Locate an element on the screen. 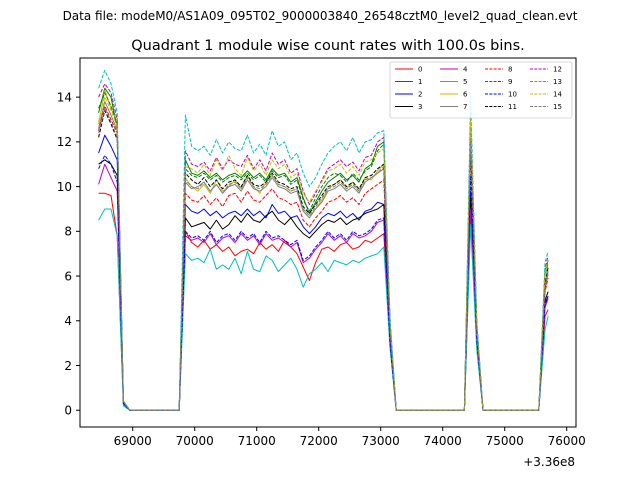 This screenshot has height=480, width=640. legend-label-6: 6 is located at coordinates (465, 95).